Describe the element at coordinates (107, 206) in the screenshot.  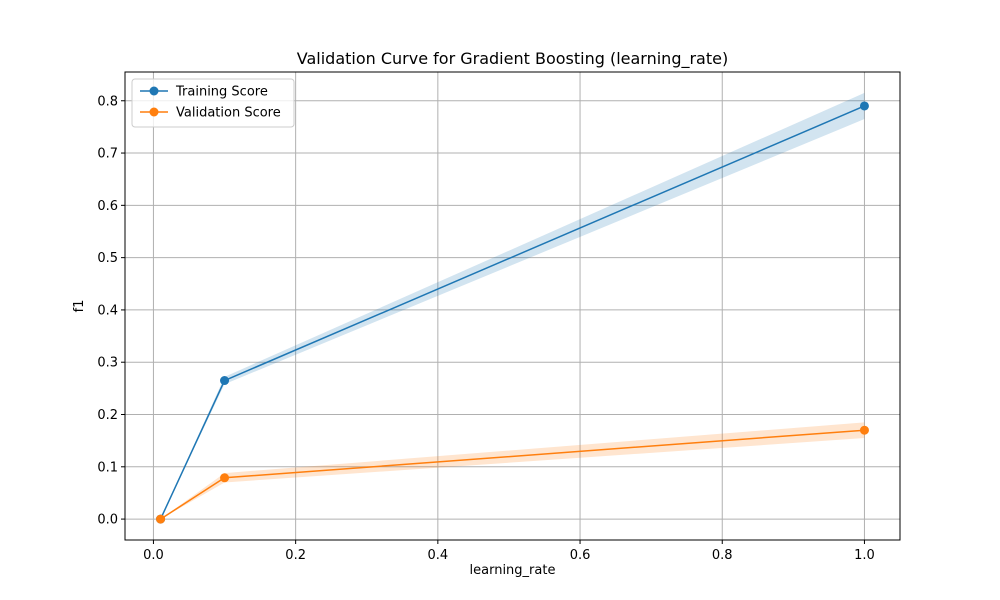
I see `y-tick-label: 0.6` at that location.